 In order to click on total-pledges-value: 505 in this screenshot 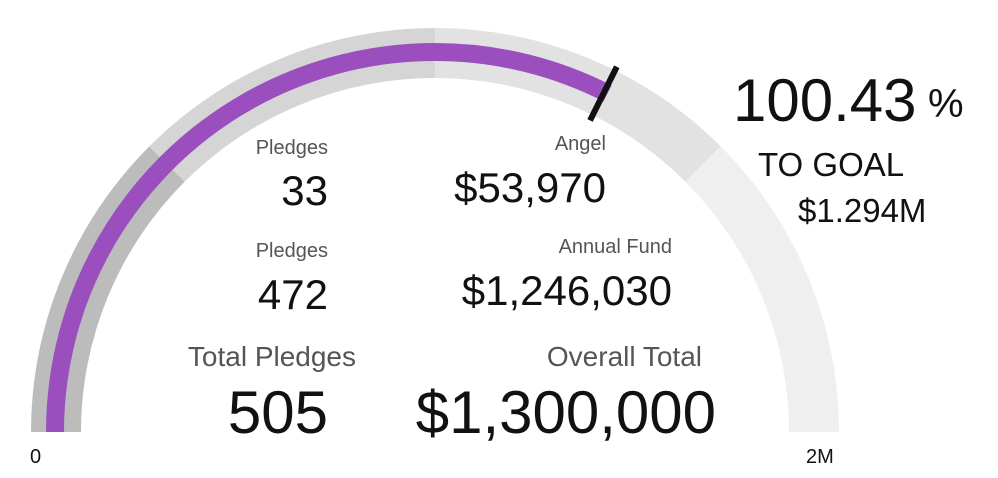, I will do `click(277, 412)`.